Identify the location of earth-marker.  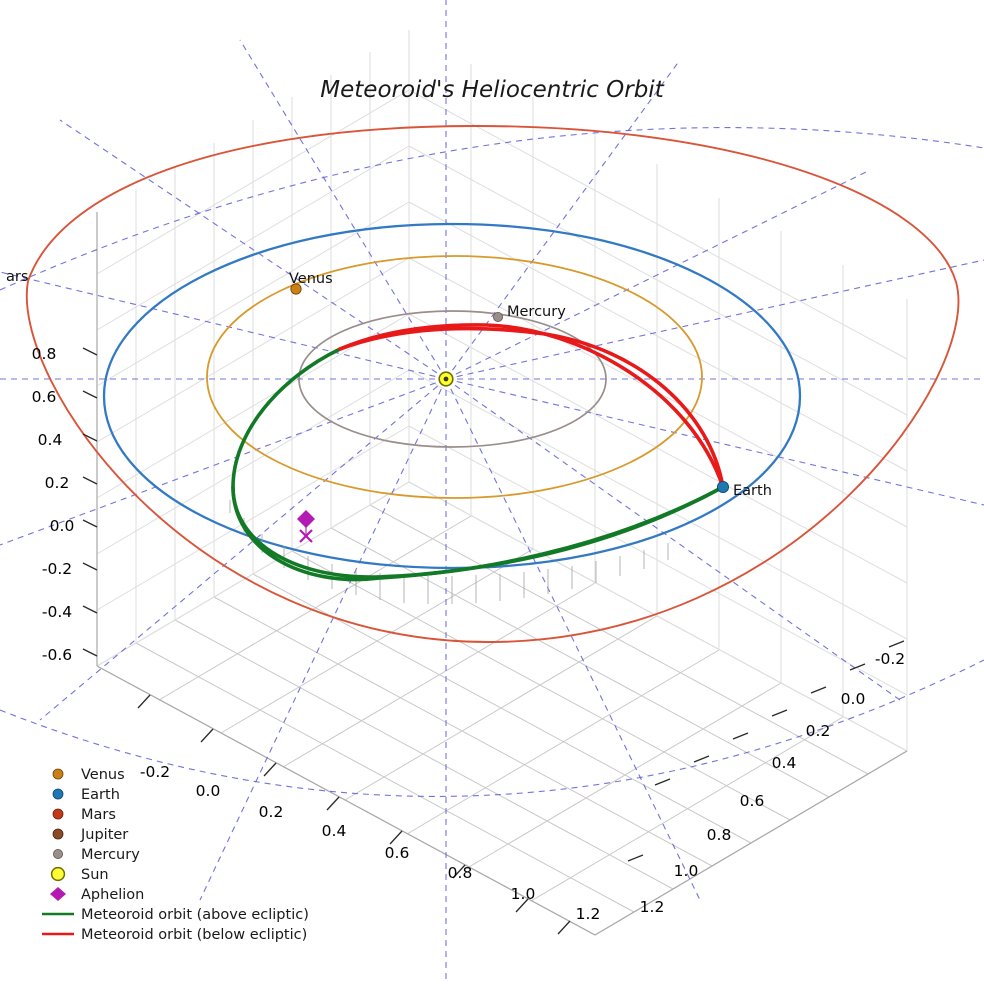
(723, 486).